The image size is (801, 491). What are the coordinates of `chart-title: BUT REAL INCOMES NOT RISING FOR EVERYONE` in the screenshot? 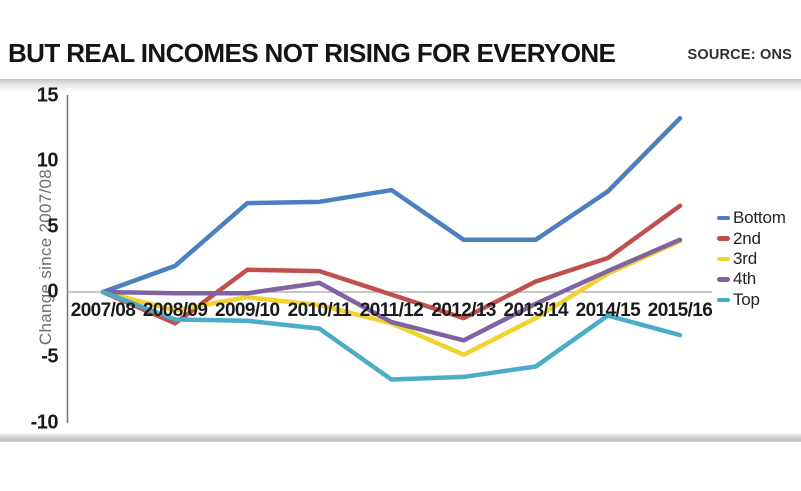 It's located at (312, 53).